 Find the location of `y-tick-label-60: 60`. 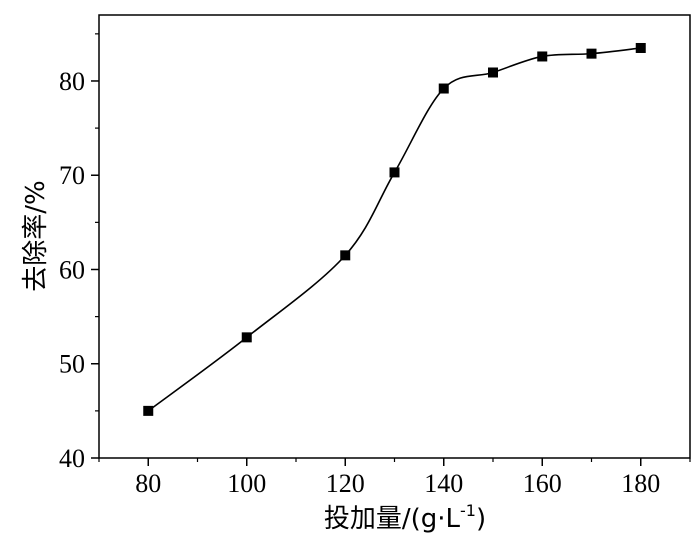

y-tick-label-60: 60 is located at coordinates (72, 269).